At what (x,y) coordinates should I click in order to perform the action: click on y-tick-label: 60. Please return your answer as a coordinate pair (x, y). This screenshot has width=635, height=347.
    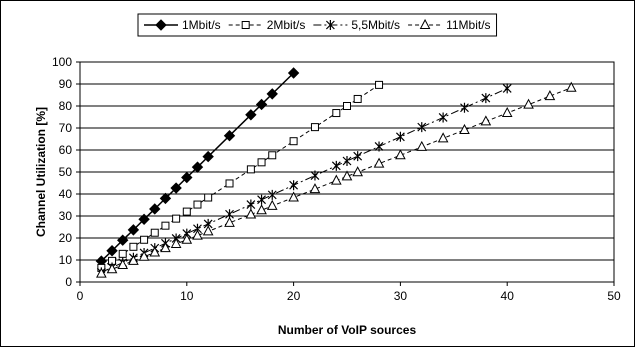
    Looking at the image, I should click on (66, 150).